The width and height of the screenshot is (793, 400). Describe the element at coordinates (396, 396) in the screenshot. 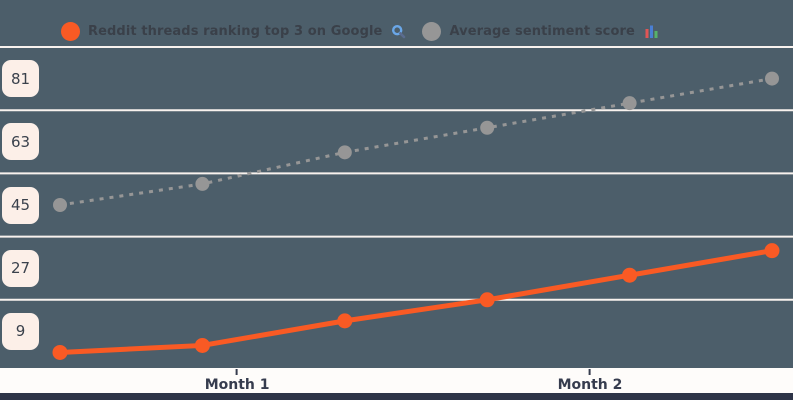

I see `bottom-bar` at that location.